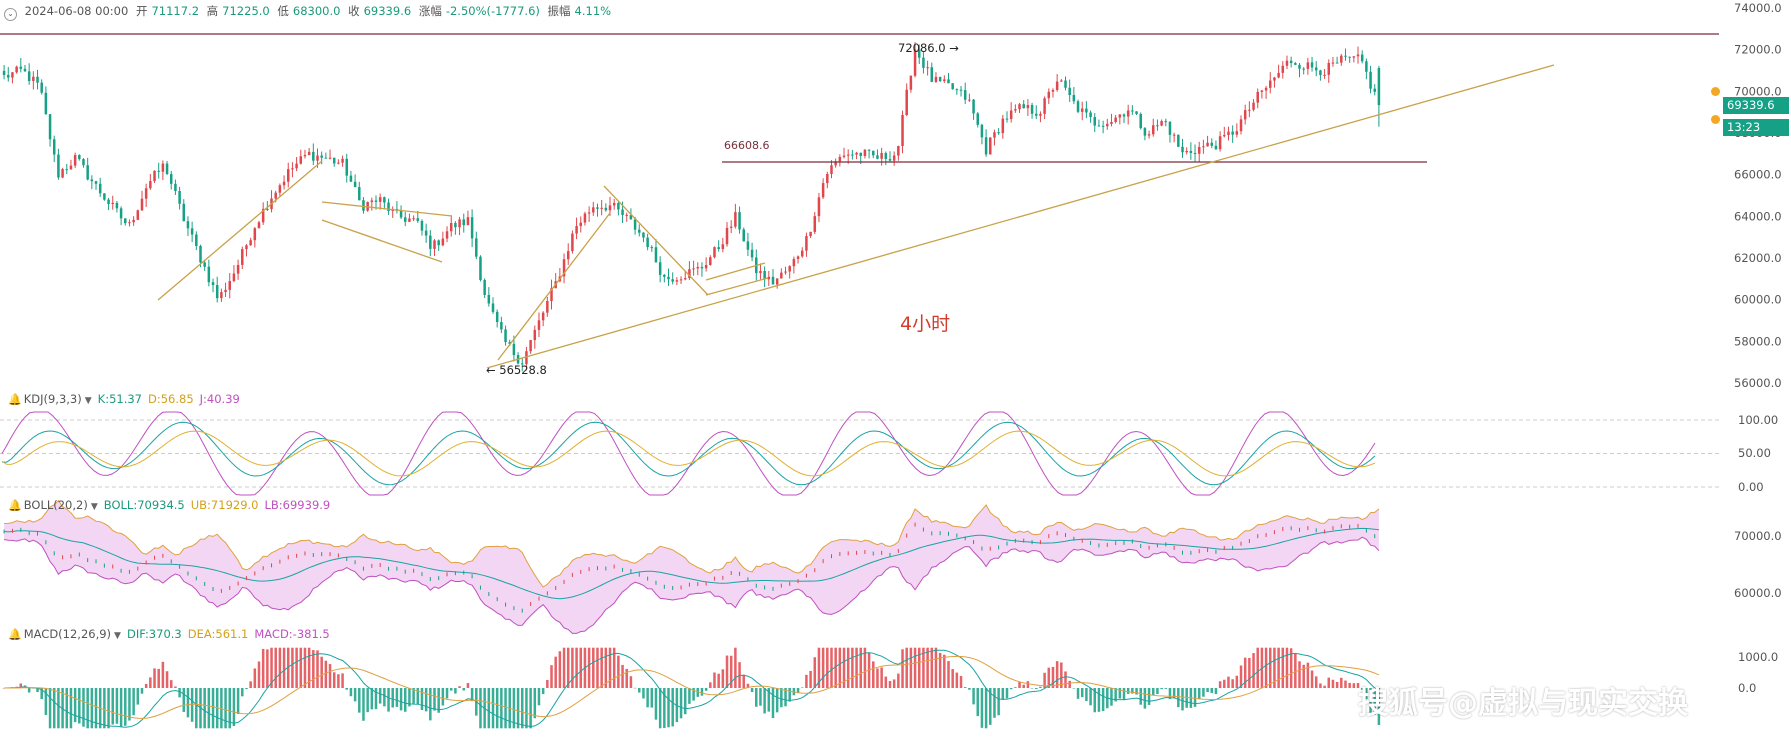 This screenshot has height=740, width=1791. What do you see at coordinates (692, 585) in the screenshot?
I see `boll-lb-line` at bounding box center [692, 585].